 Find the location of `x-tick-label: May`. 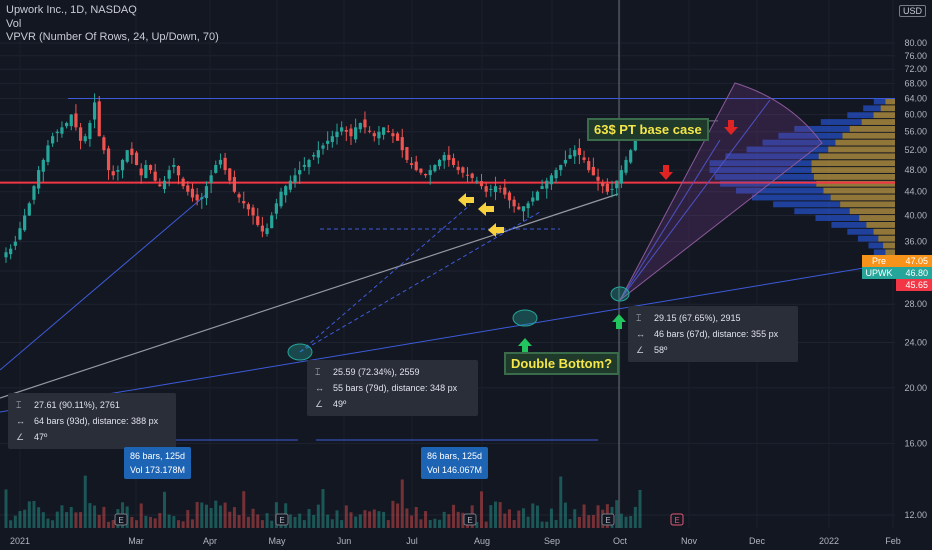

x-tick-label: May is located at coordinates (277, 541).